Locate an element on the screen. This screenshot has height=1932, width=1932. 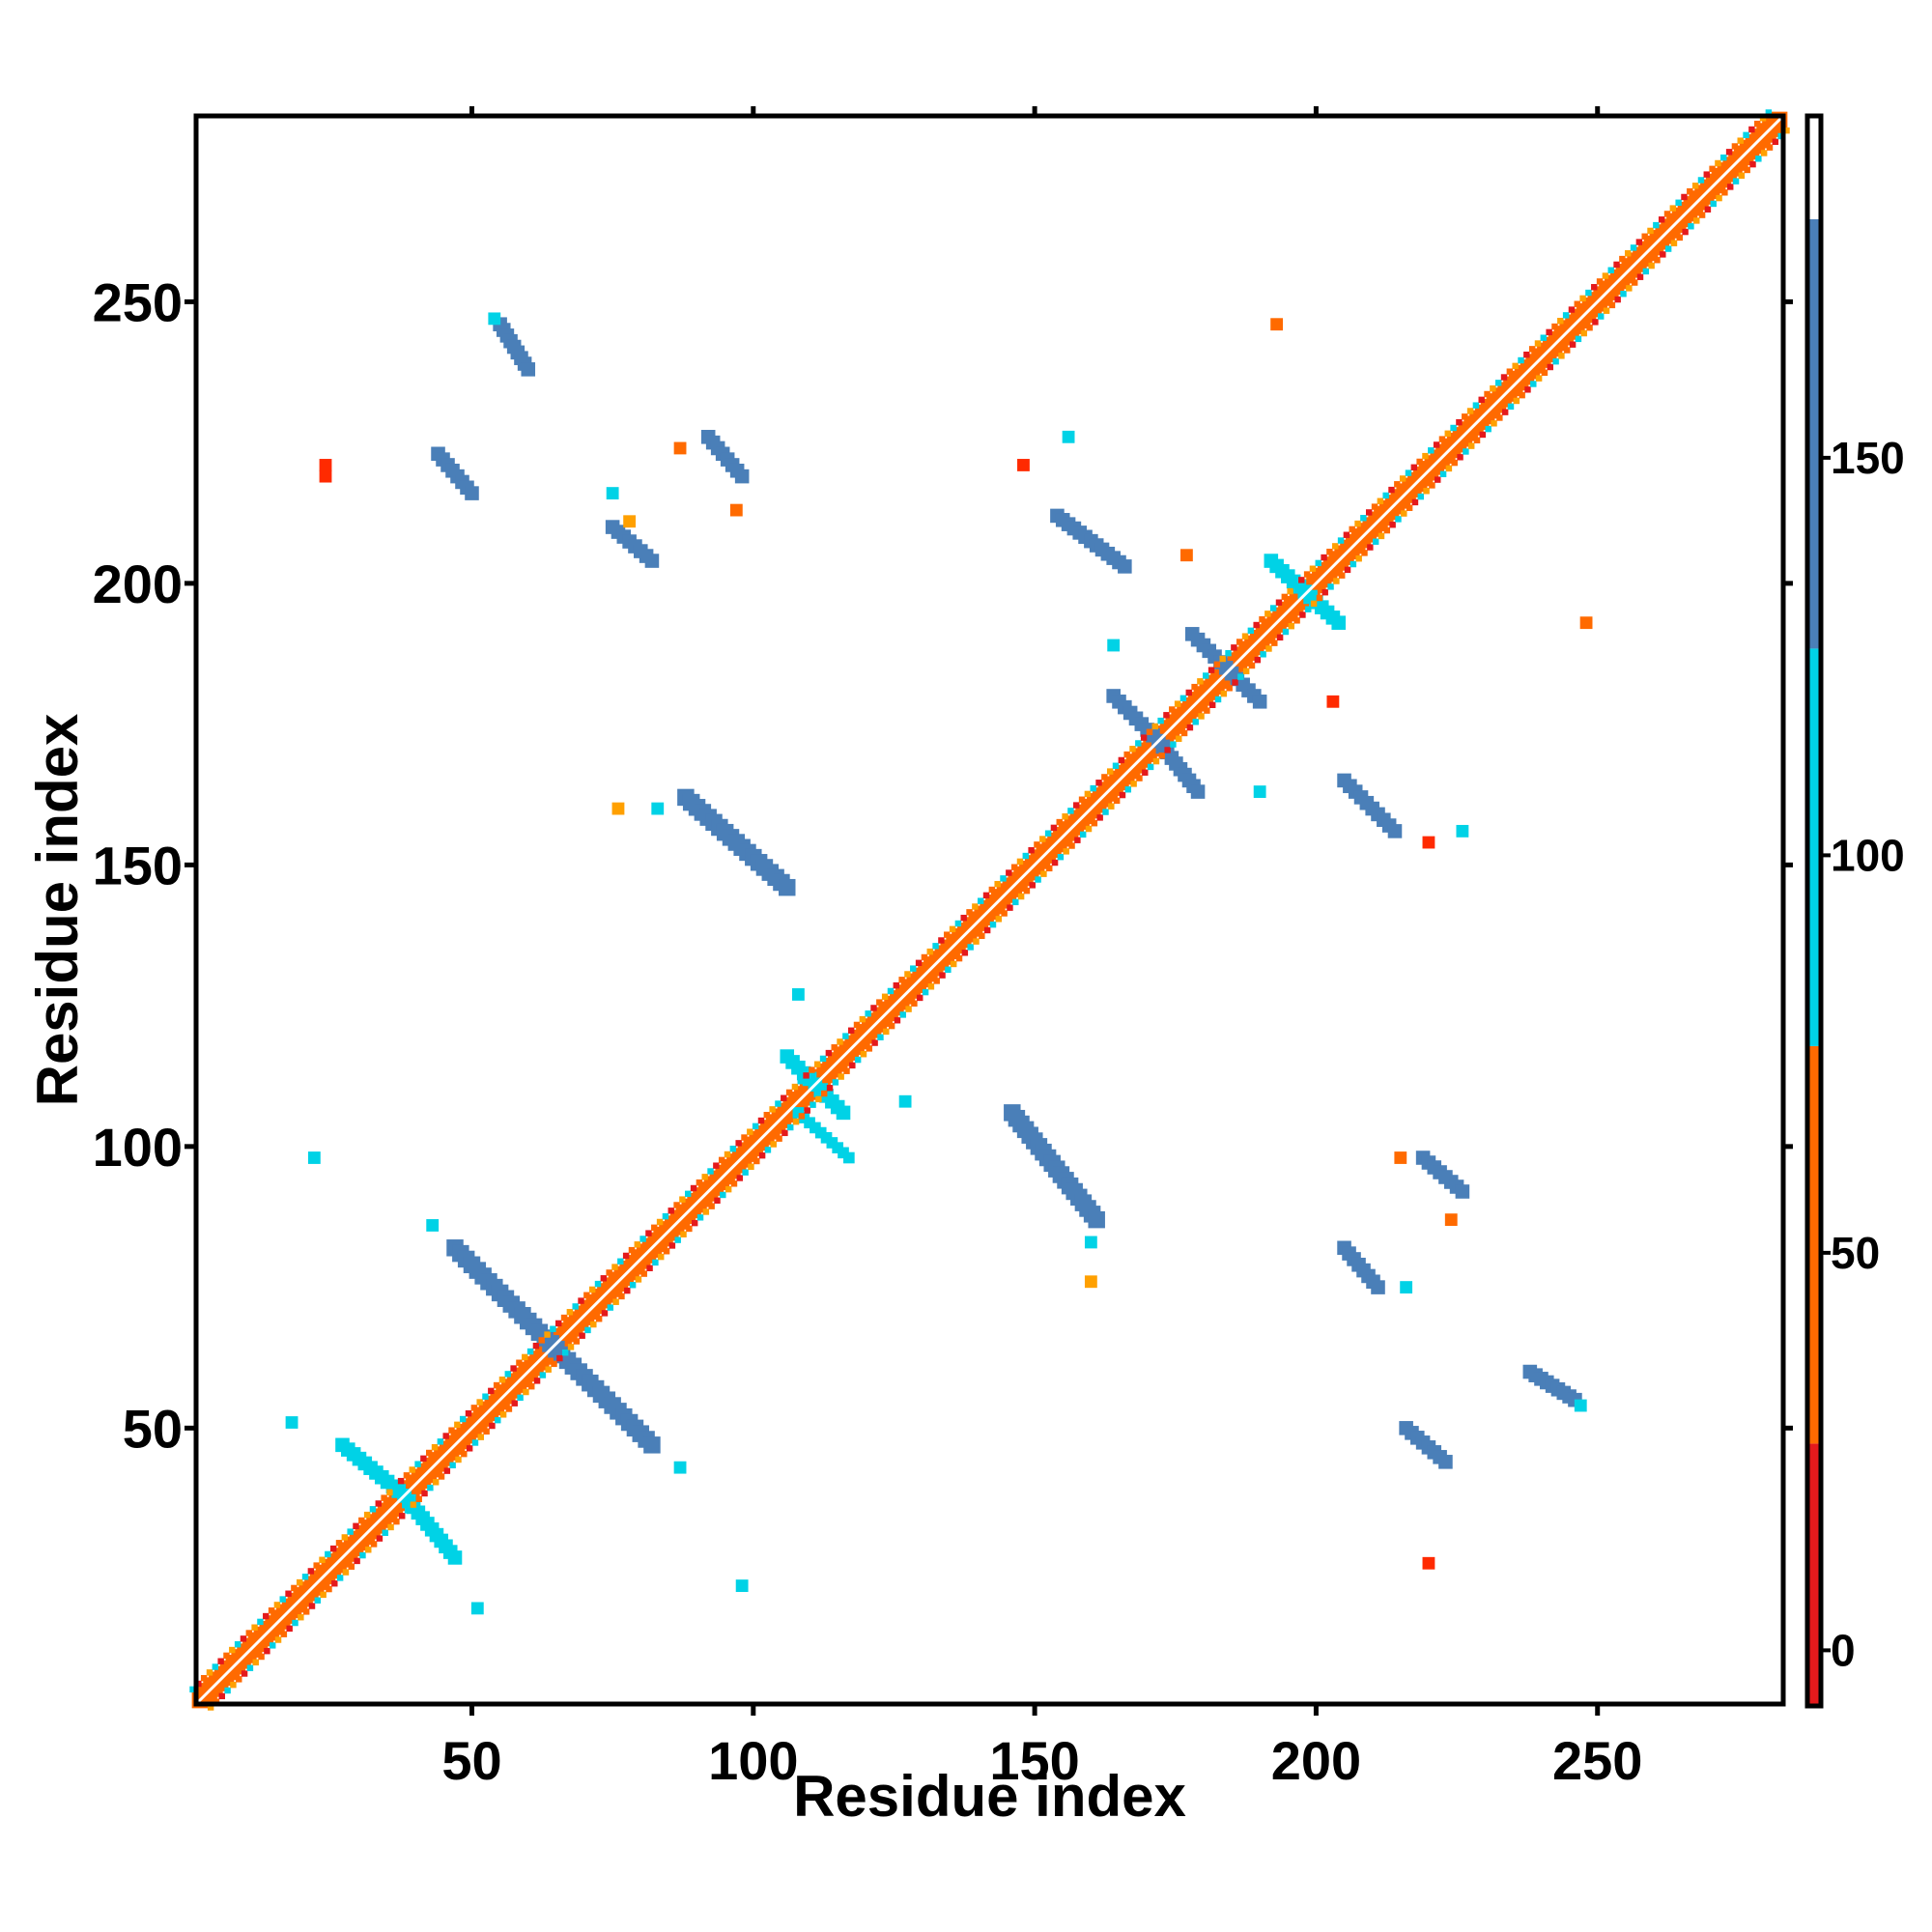
x-tick-label: 100 is located at coordinates (753, 1760).